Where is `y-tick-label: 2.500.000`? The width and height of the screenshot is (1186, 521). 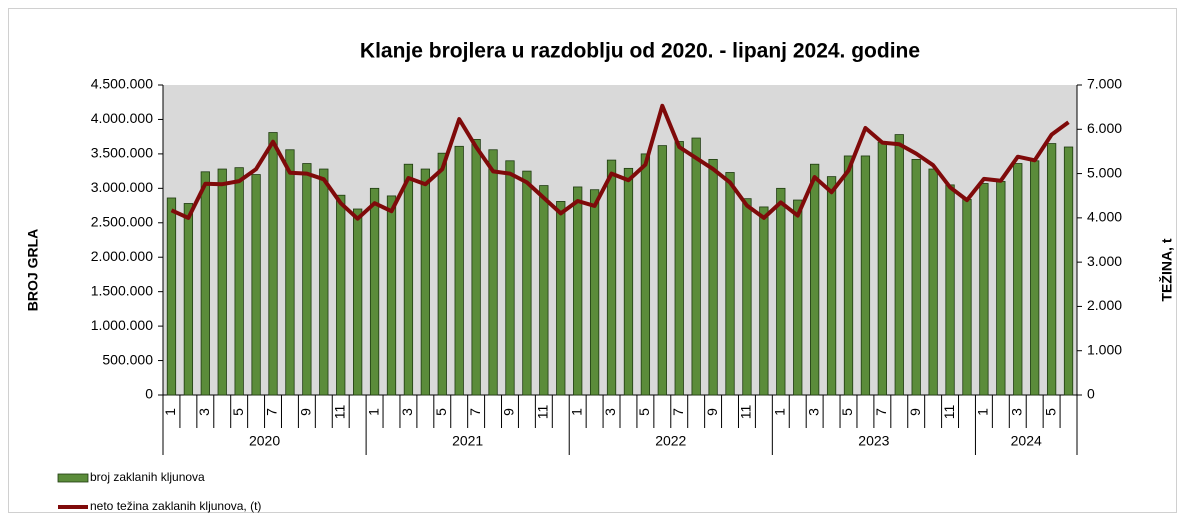 y-tick-label: 2.500.000 is located at coordinates (122, 221).